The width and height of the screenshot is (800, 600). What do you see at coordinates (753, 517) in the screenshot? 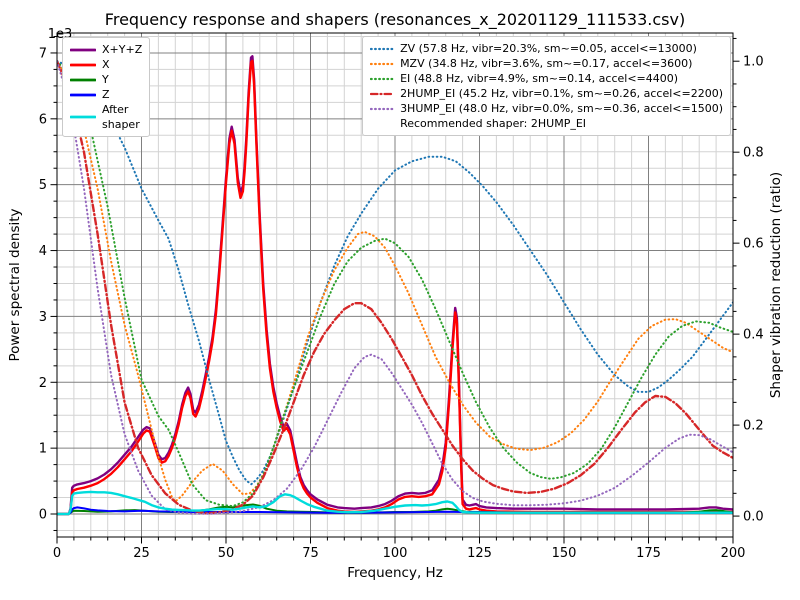
I see `y-tick-label-right: 0.0` at bounding box center [753, 517].